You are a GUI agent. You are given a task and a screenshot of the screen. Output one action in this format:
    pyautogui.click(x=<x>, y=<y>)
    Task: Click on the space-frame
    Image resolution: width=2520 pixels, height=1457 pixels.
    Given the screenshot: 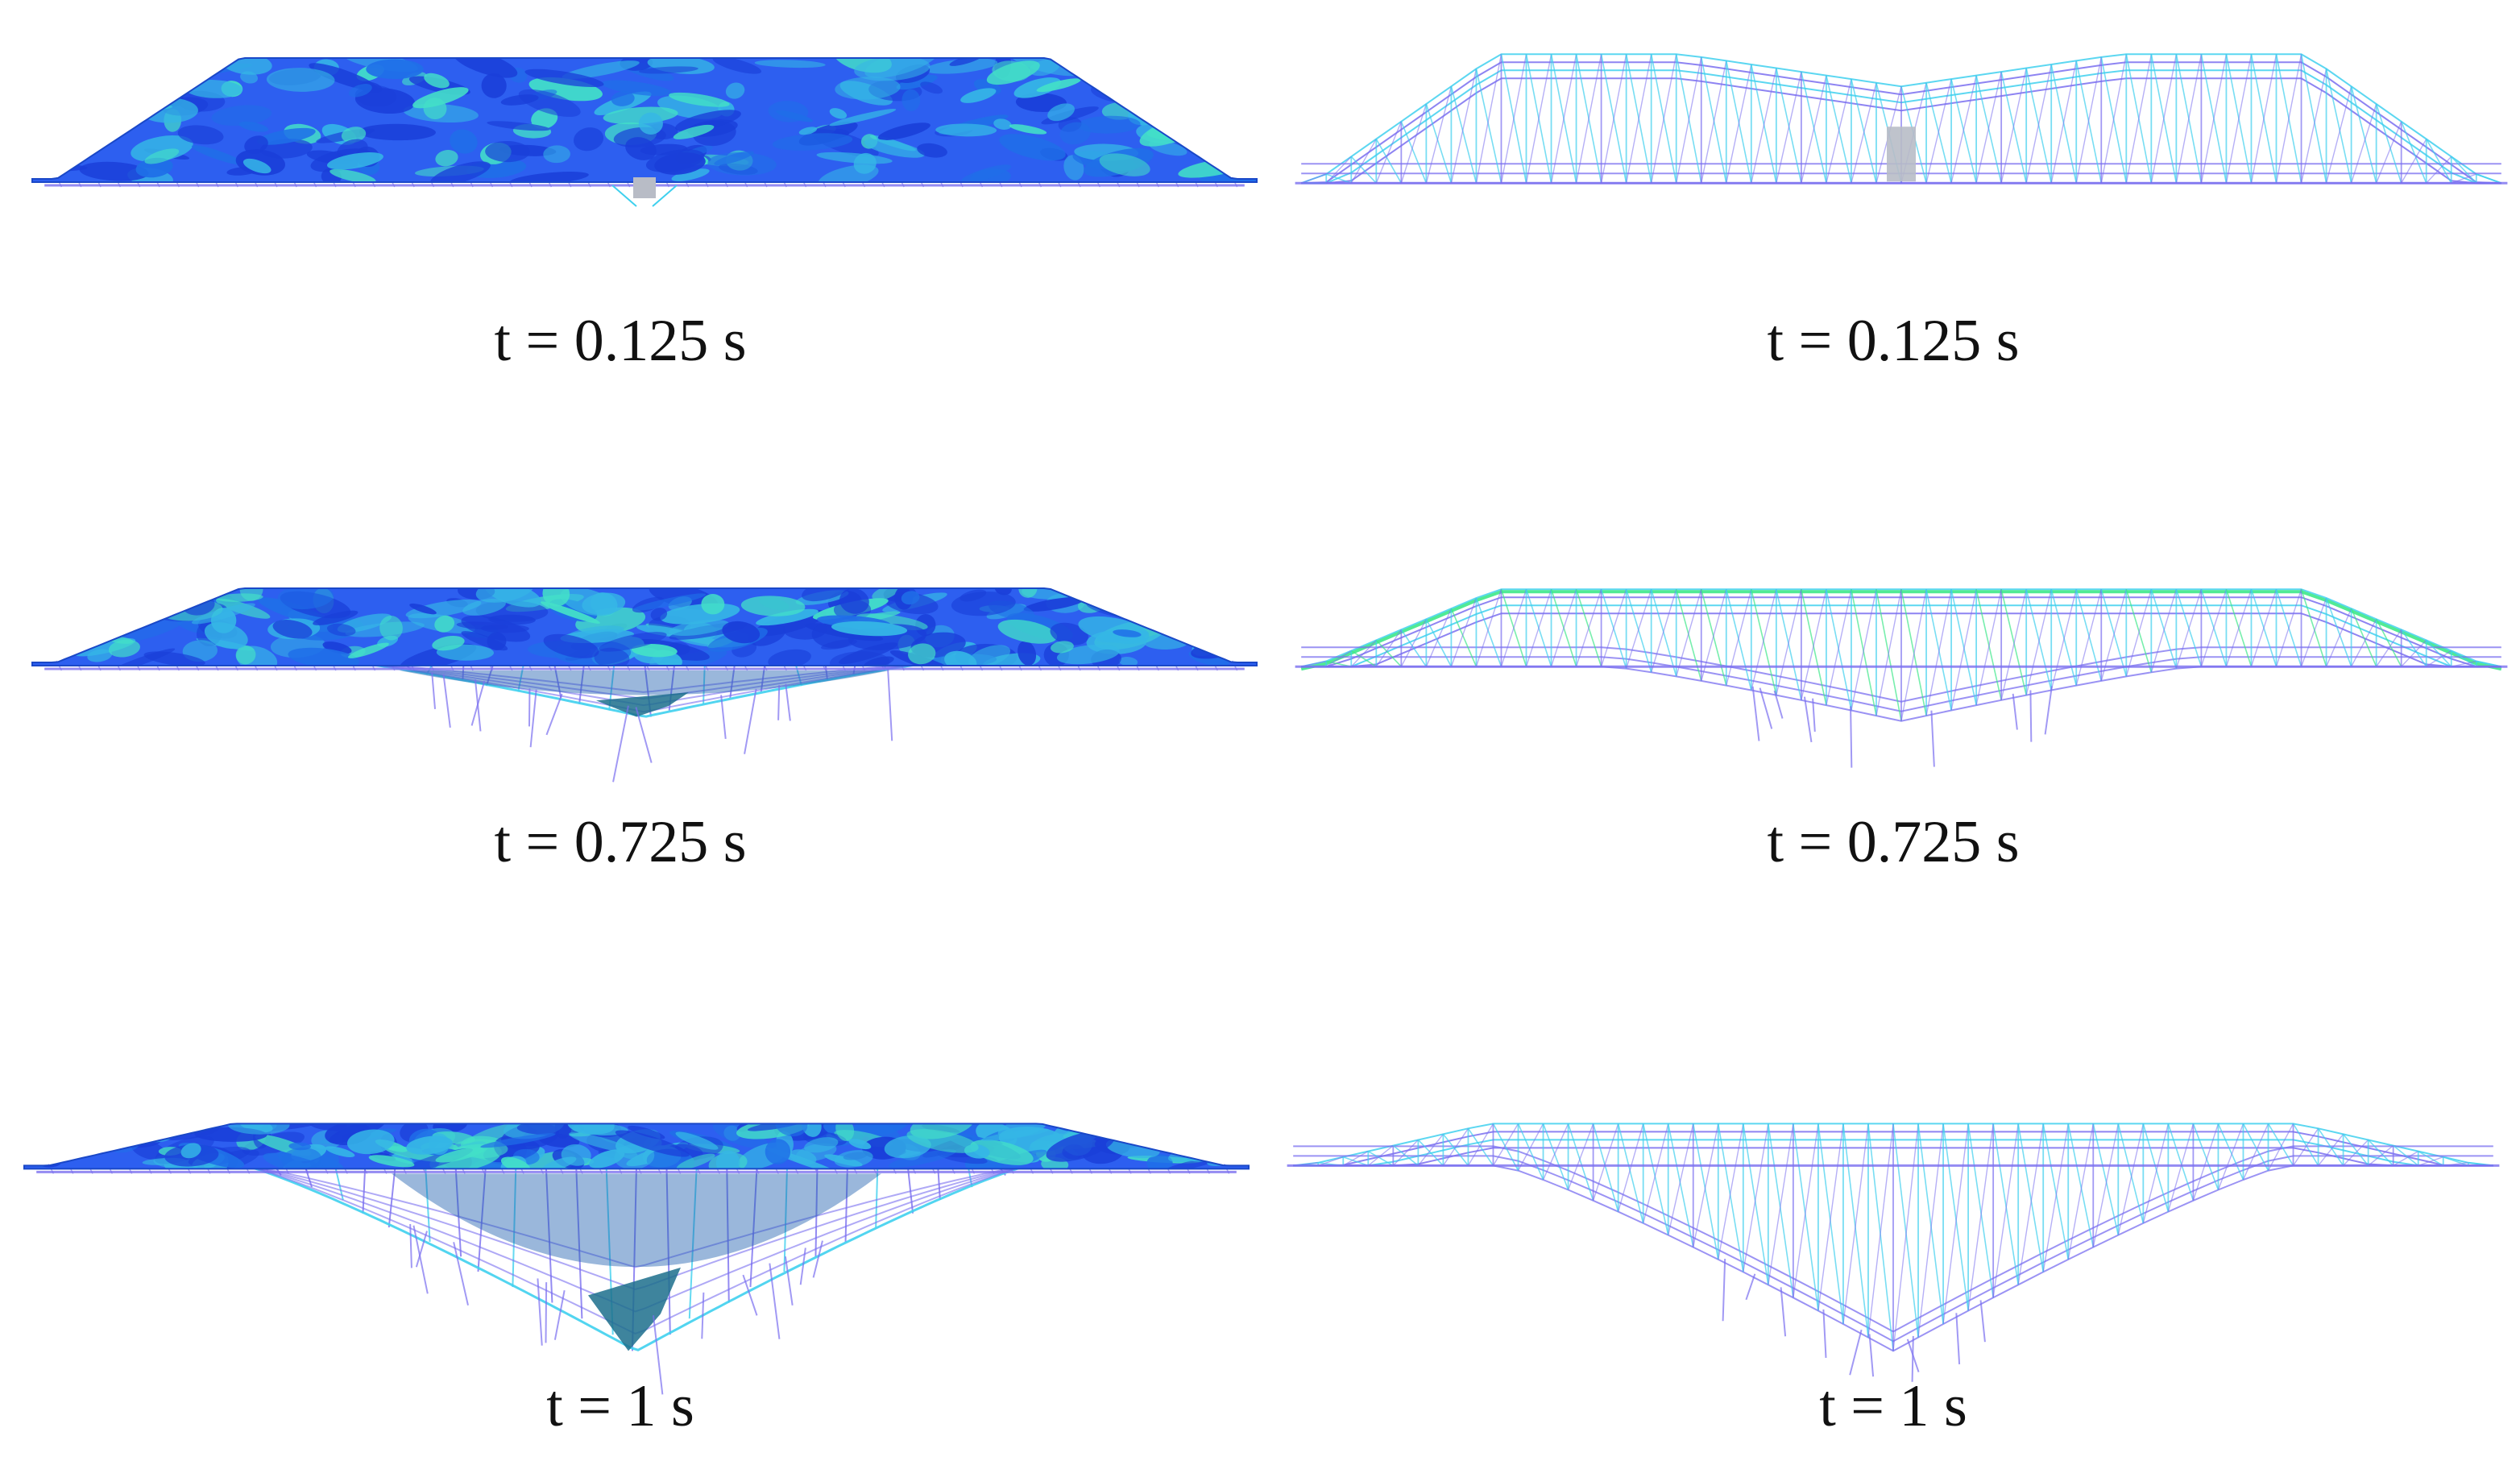 What is the action you would take?
    pyautogui.click(x=1901, y=119)
    